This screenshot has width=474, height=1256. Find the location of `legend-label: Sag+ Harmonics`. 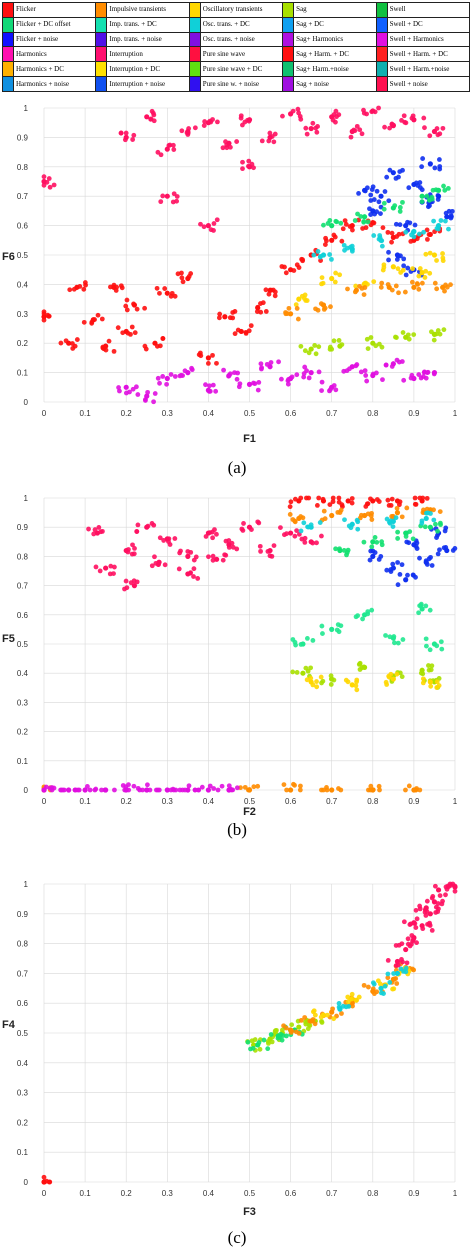

legend-label: Sag+ Harmonics is located at coordinates (335, 39).